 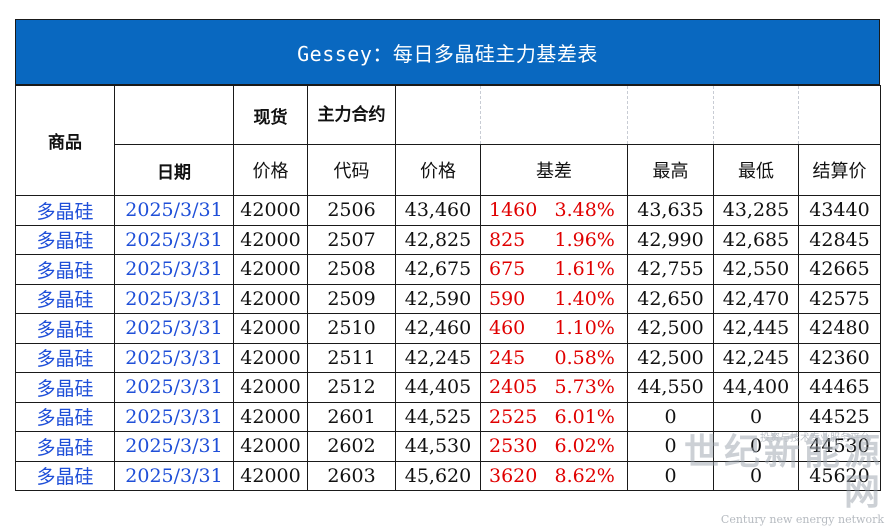 What do you see at coordinates (351, 269) in the screenshot?
I see `cell-code: 2508` at bounding box center [351, 269].